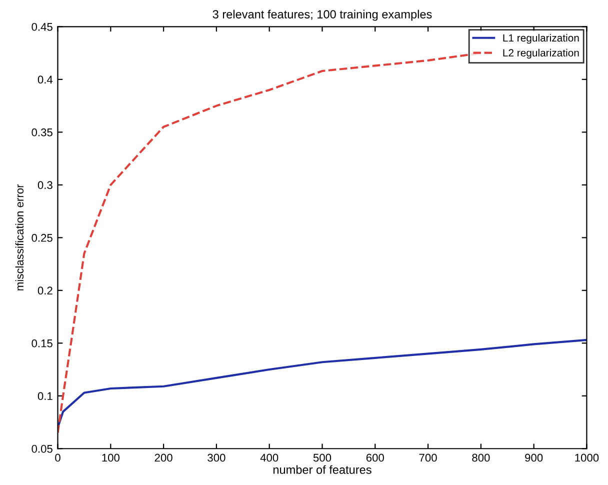 This screenshot has height=485, width=608. I want to click on y-tick-label: 0.4, so click(45, 80).